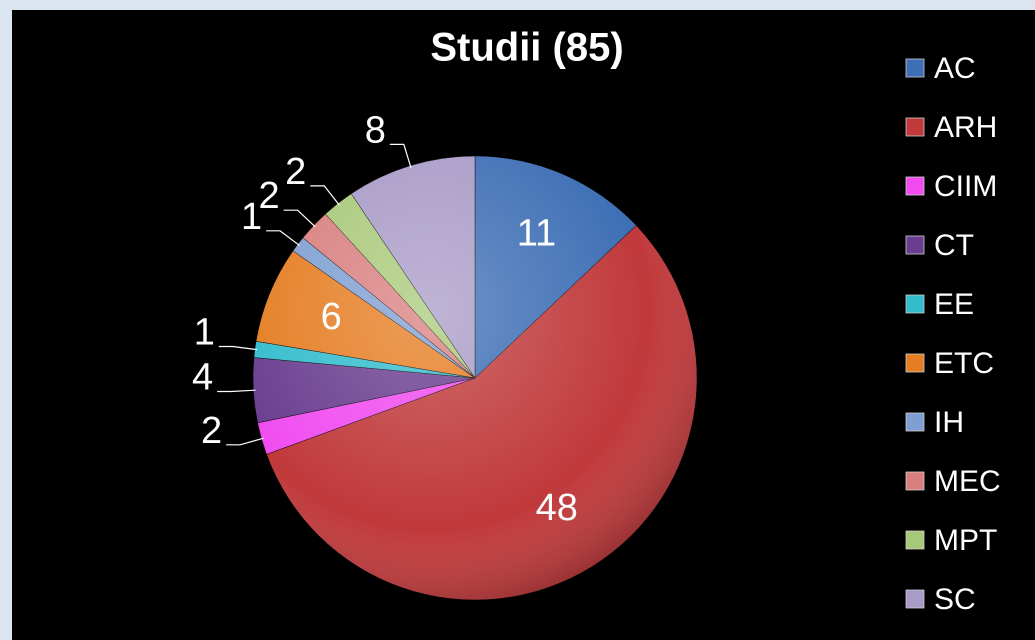 The image size is (1035, 640). What do you see at coordinates (375, 130) in the screenshot?
I see `data-label: 8` at bounding box center [375, 130].